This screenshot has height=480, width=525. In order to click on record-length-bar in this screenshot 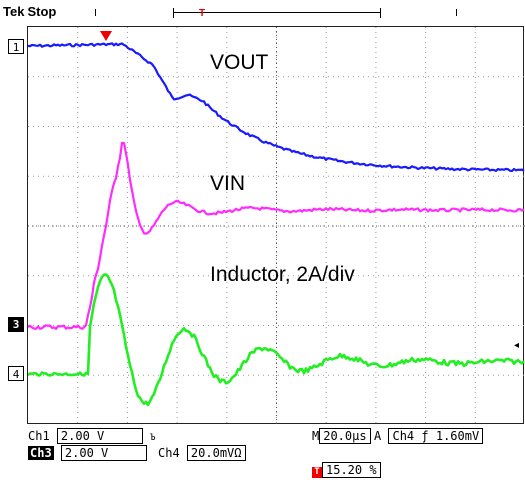, I will do `click(277, 13)`.